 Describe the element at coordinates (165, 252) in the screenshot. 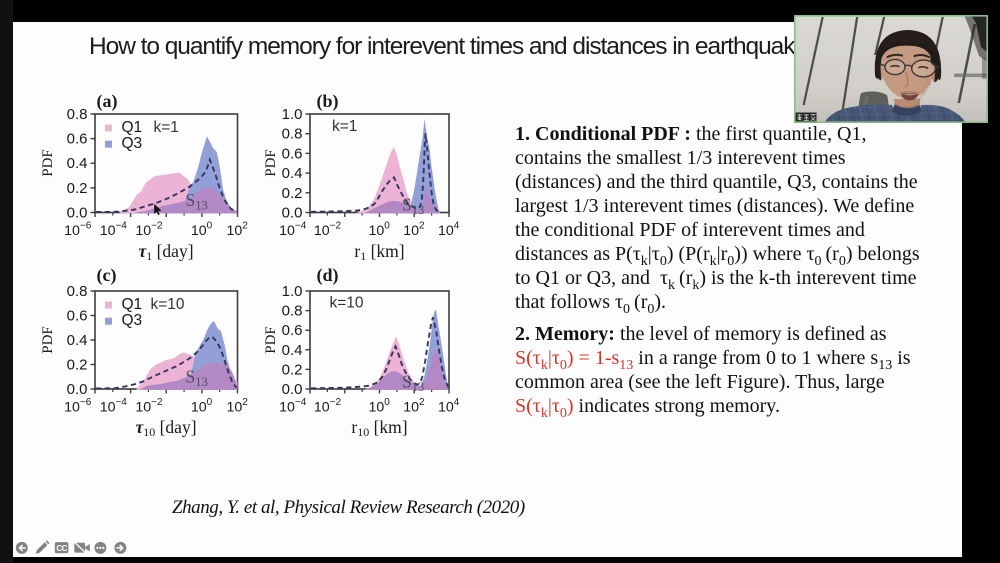

I see `svg-text: τ1 [day]` at that location.